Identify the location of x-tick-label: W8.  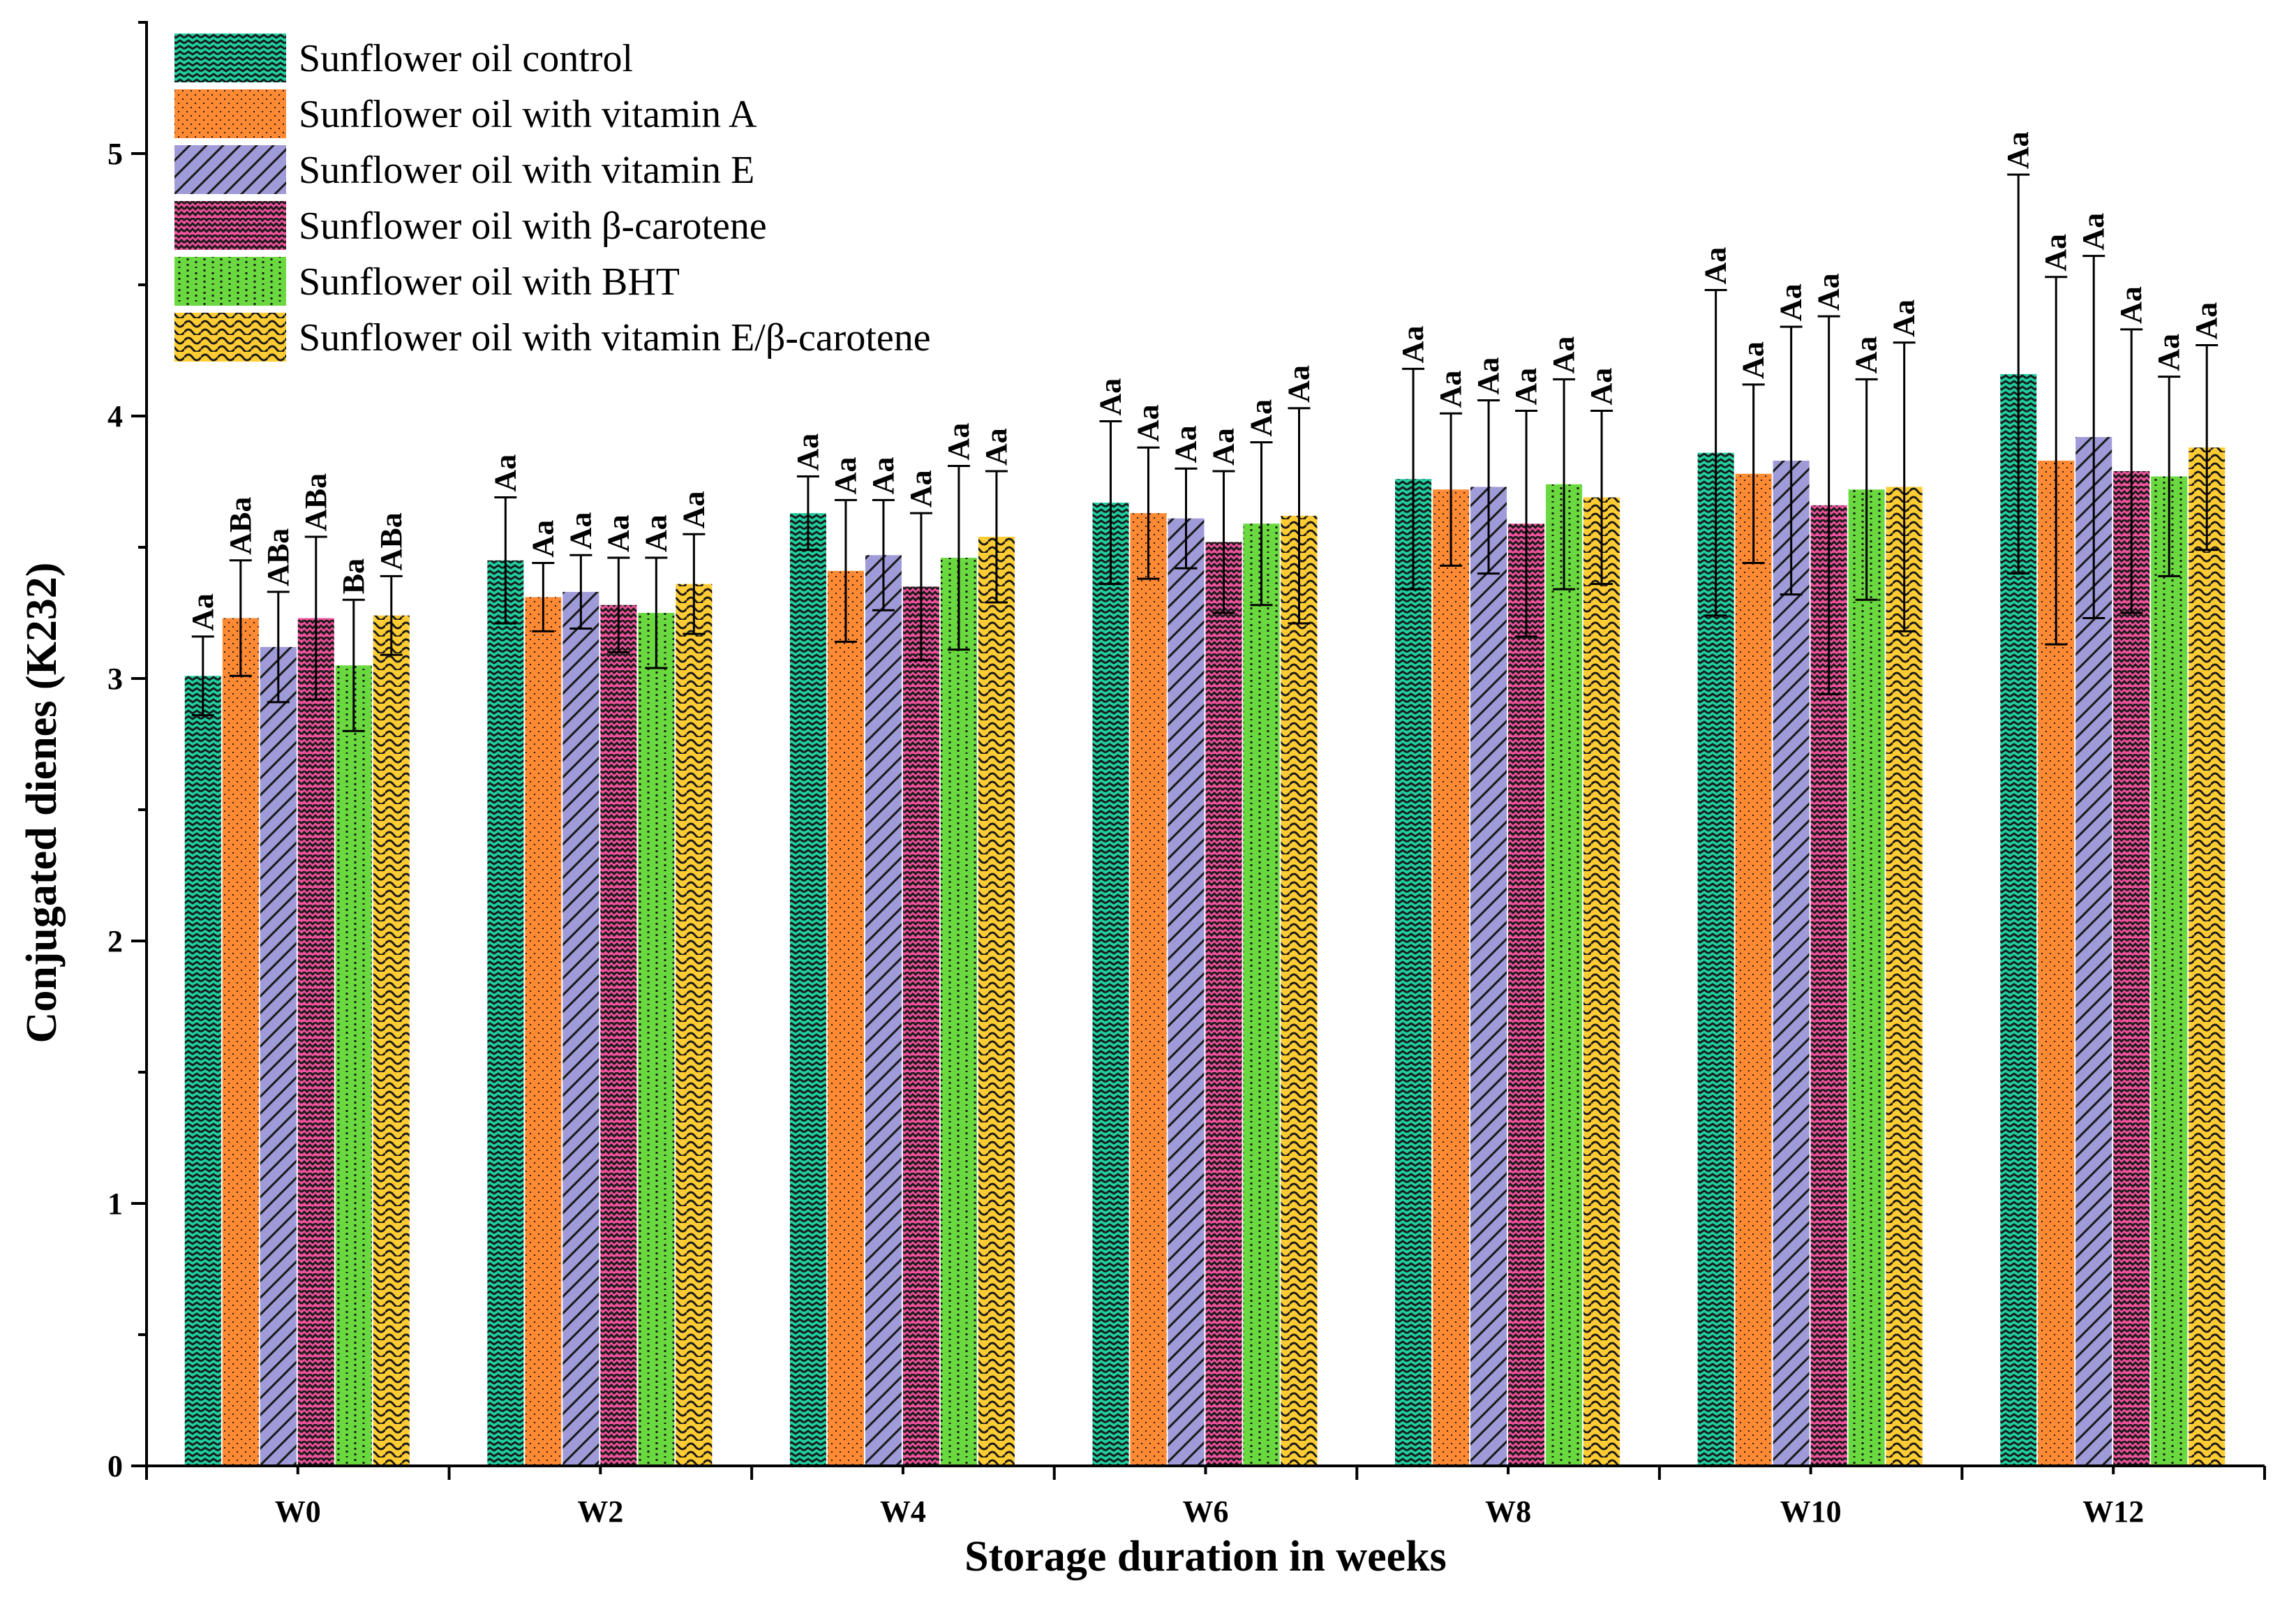
(1508, 1512).